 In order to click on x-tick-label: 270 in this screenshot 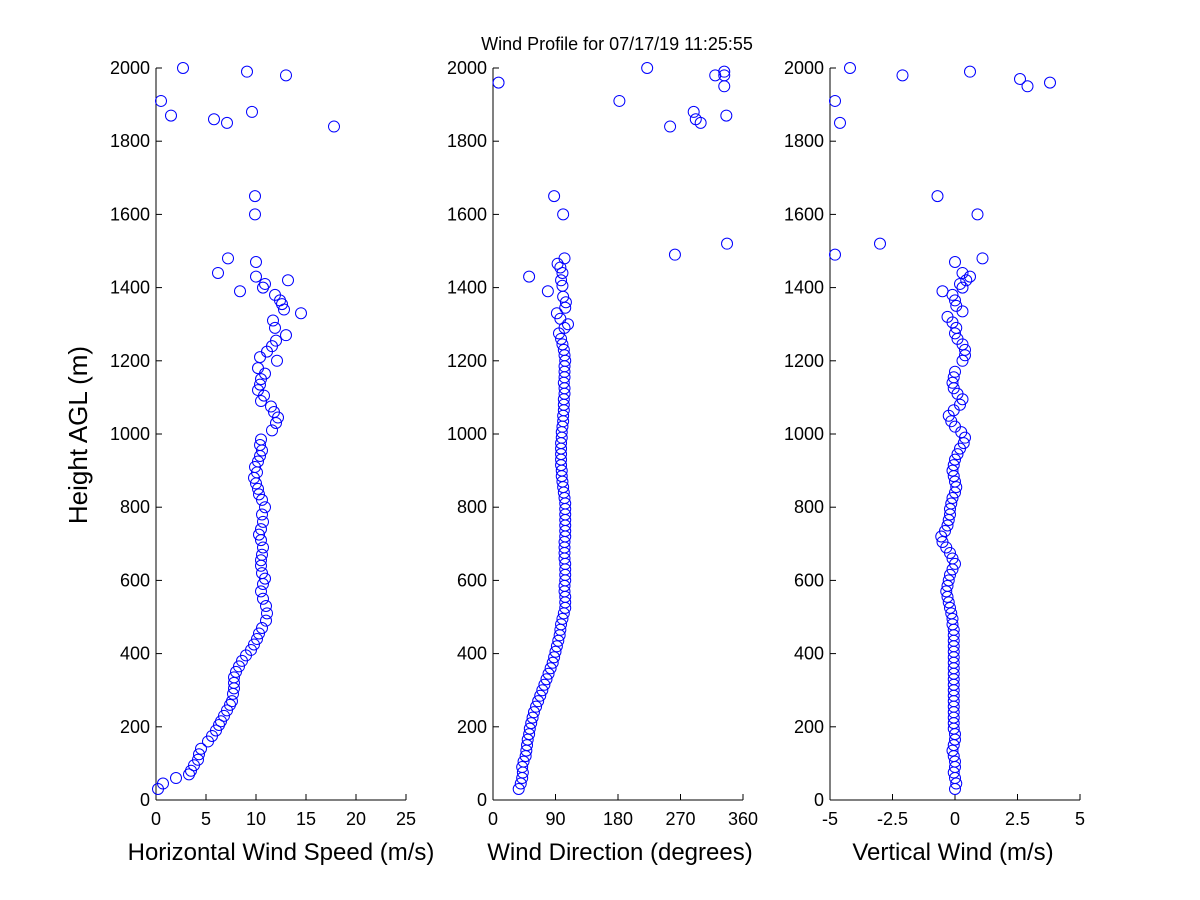, I will do `click(680, 819)`.